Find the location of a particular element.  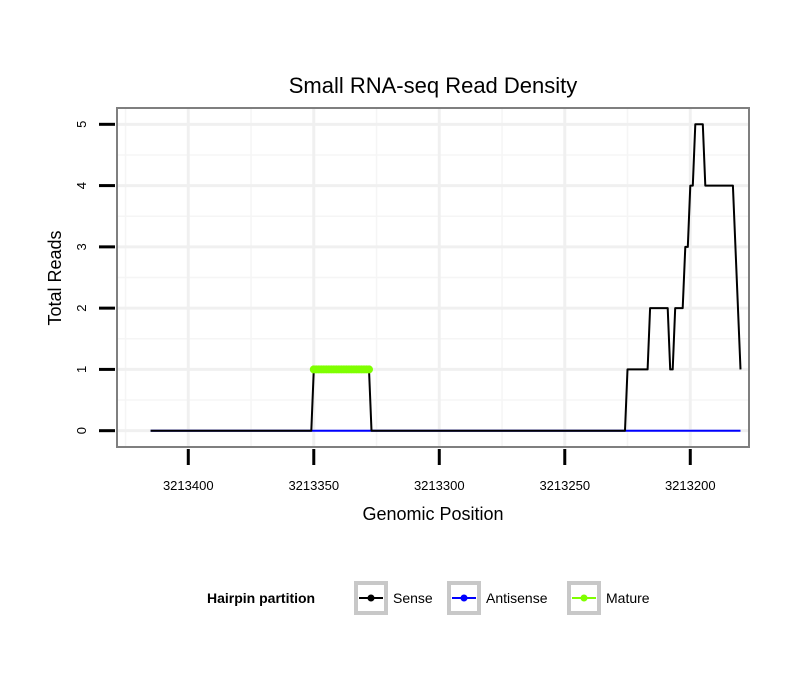

x-tick-label: 3213300 is located at coordinates (439, 485).